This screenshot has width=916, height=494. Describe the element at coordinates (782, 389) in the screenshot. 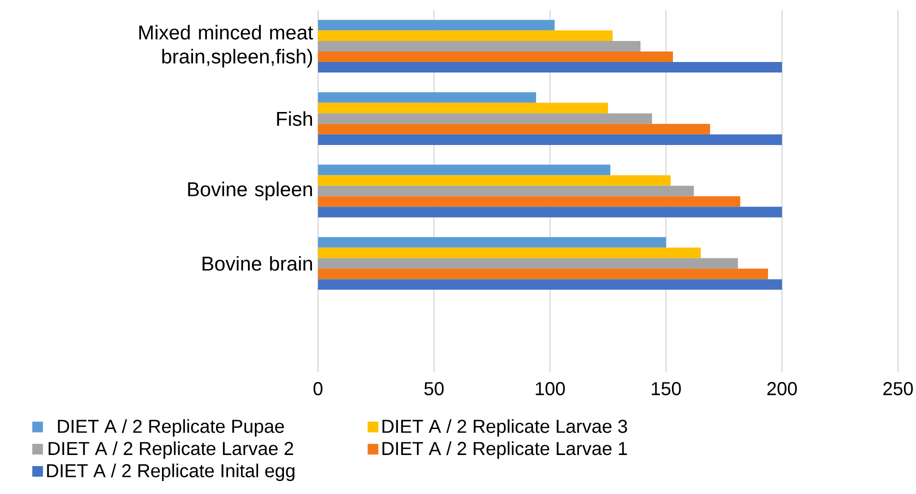

I see `x-tick-label: 200` at that location.